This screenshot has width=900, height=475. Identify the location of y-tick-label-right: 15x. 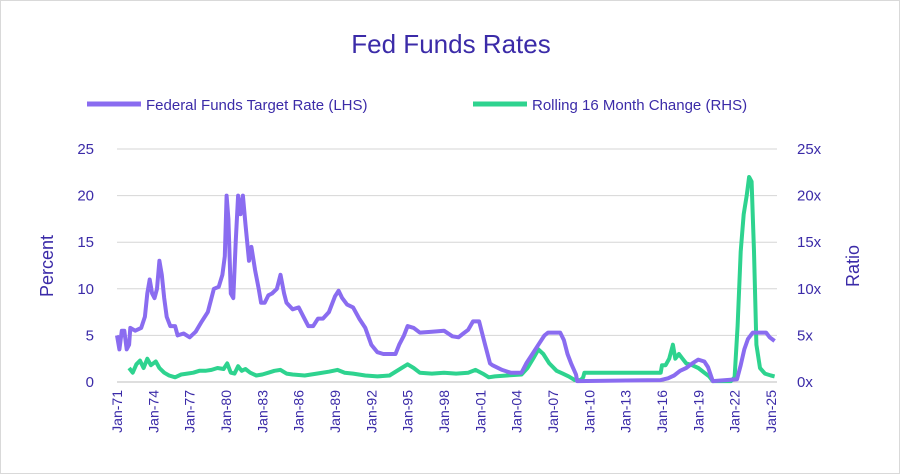
(809, 242).